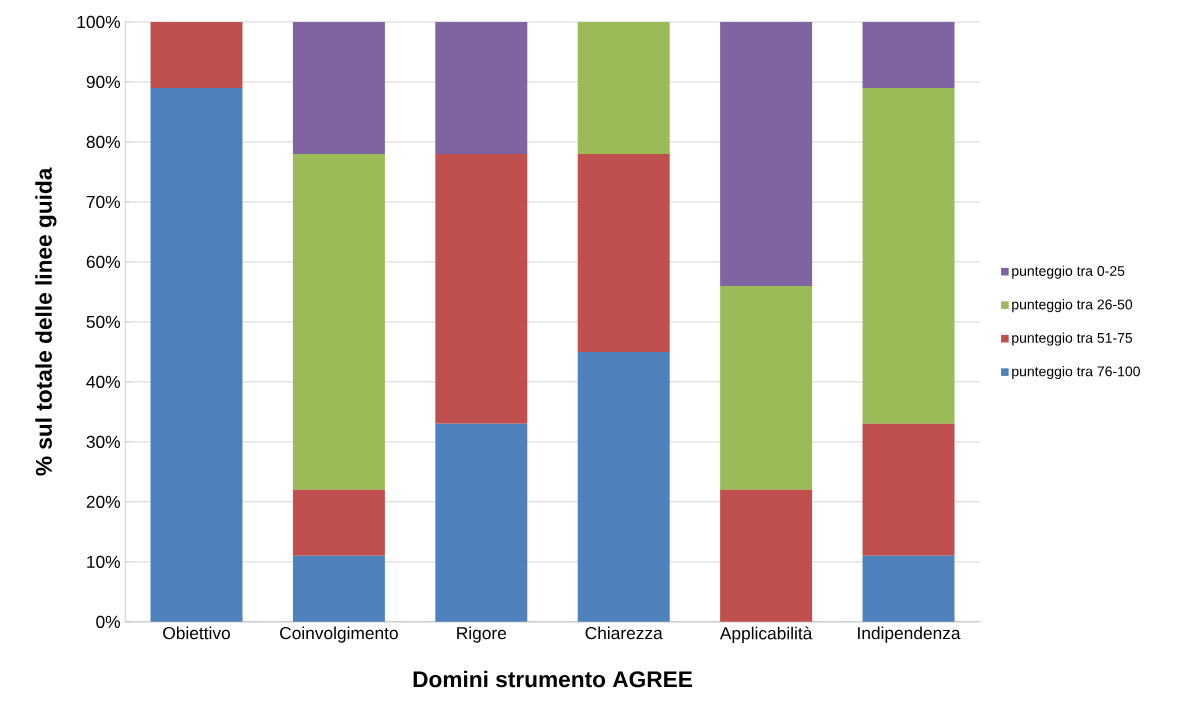  What do you see at coordinates (339, 634) in the screenshot?
I see `x-tick-label: Coinvolgimento` at bounding box center [339, 634].